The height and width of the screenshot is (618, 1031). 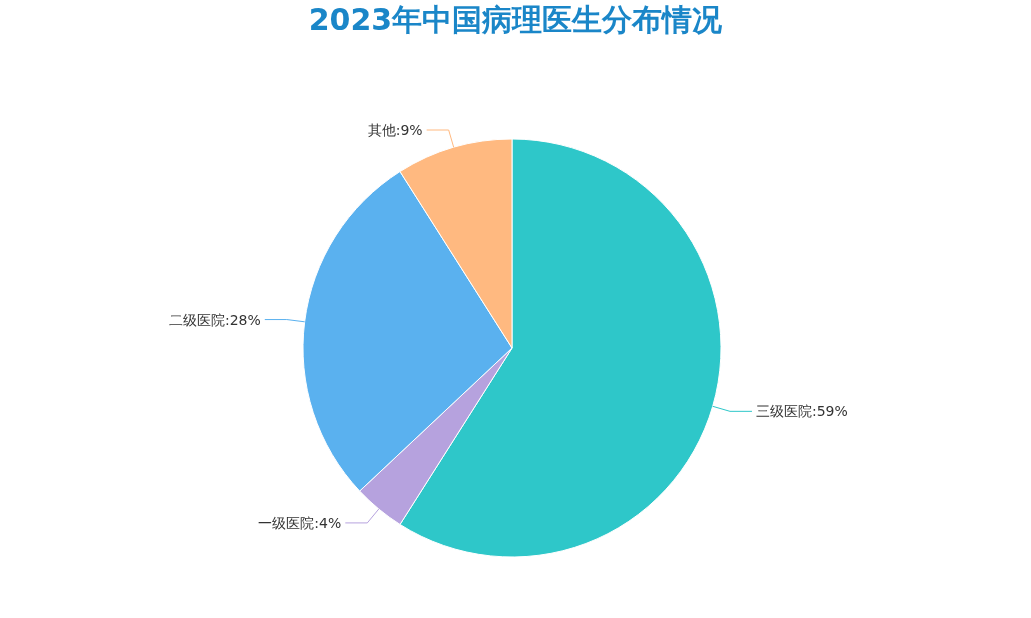 I want to click on slice-label: 一级医院:4%, so click(x=300, y=522).